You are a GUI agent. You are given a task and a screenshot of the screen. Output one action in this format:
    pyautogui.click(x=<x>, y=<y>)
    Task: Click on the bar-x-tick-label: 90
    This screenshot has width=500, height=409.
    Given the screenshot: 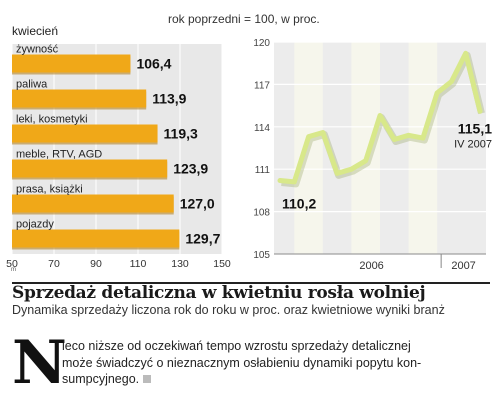 What is the action you would take?
    pyautogui.click(x=96, y=264)
    